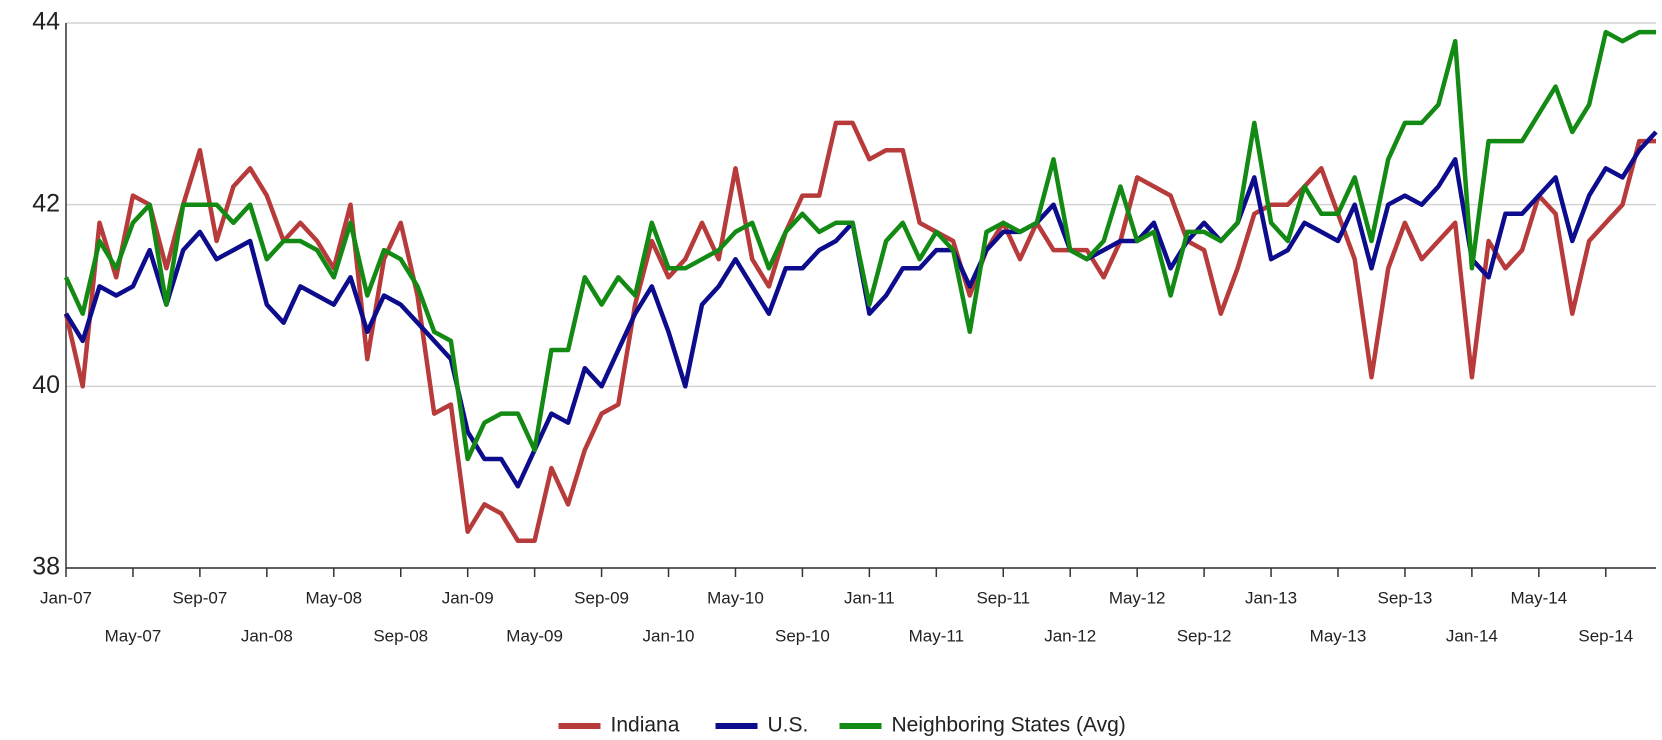  I want to click on x-tick-label: Sep-08, so click(400, 635).